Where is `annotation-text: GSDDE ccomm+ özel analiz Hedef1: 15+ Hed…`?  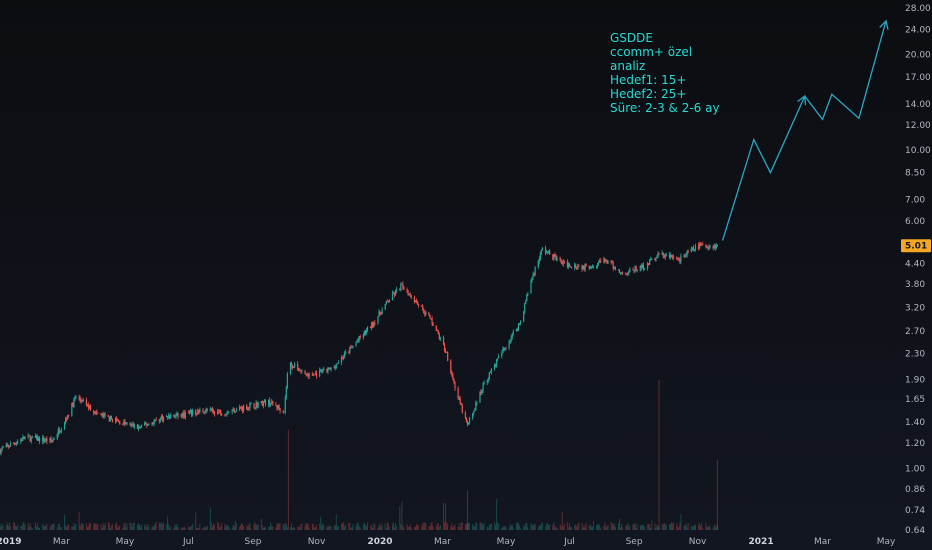 annotation-text: GSDDE ccomm+ özel analiz Hedef1: 15+ Hed… is located at coordinates (665, 73).